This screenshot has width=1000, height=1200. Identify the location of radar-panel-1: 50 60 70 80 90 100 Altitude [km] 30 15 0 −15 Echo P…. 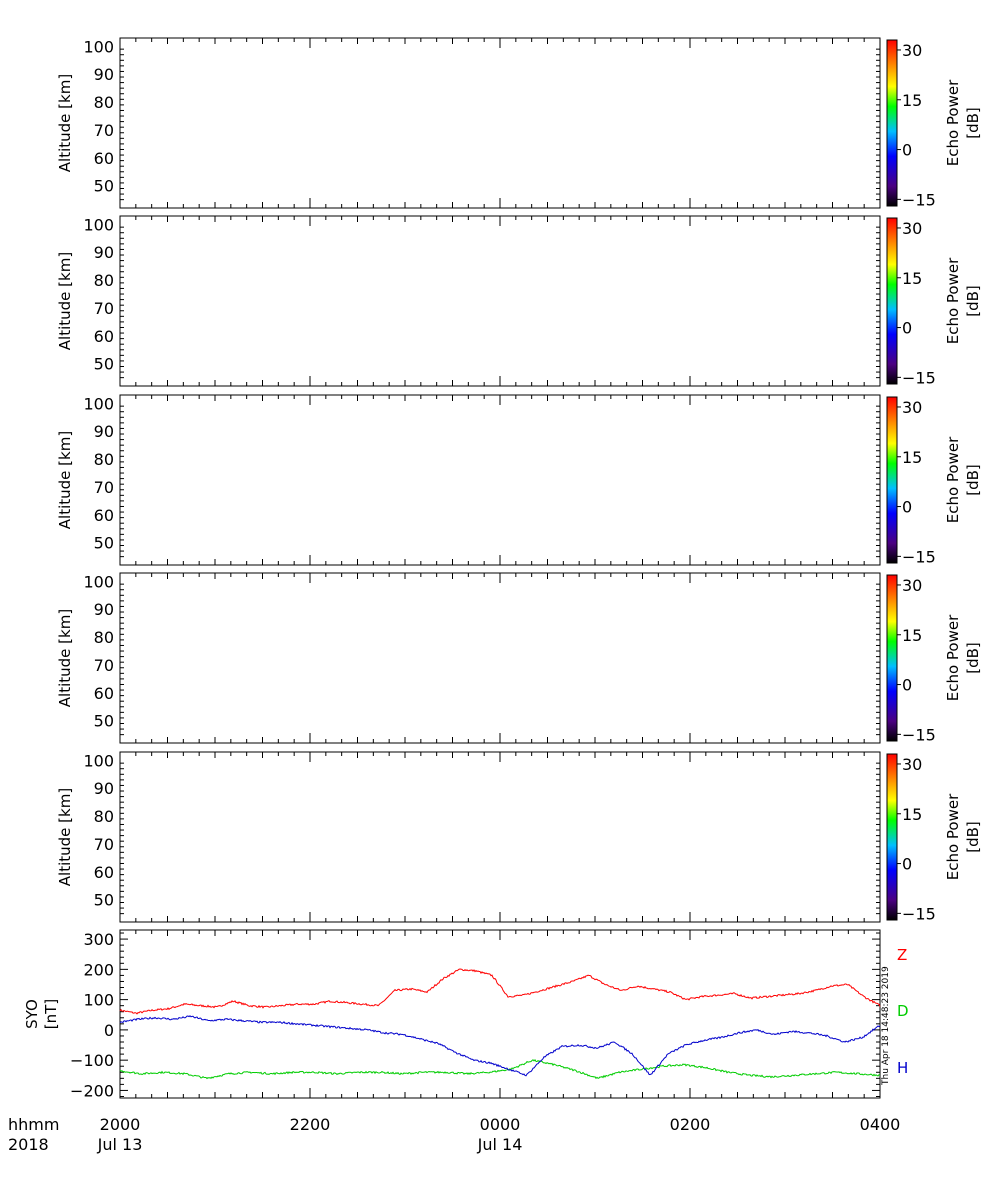
(519, 123).